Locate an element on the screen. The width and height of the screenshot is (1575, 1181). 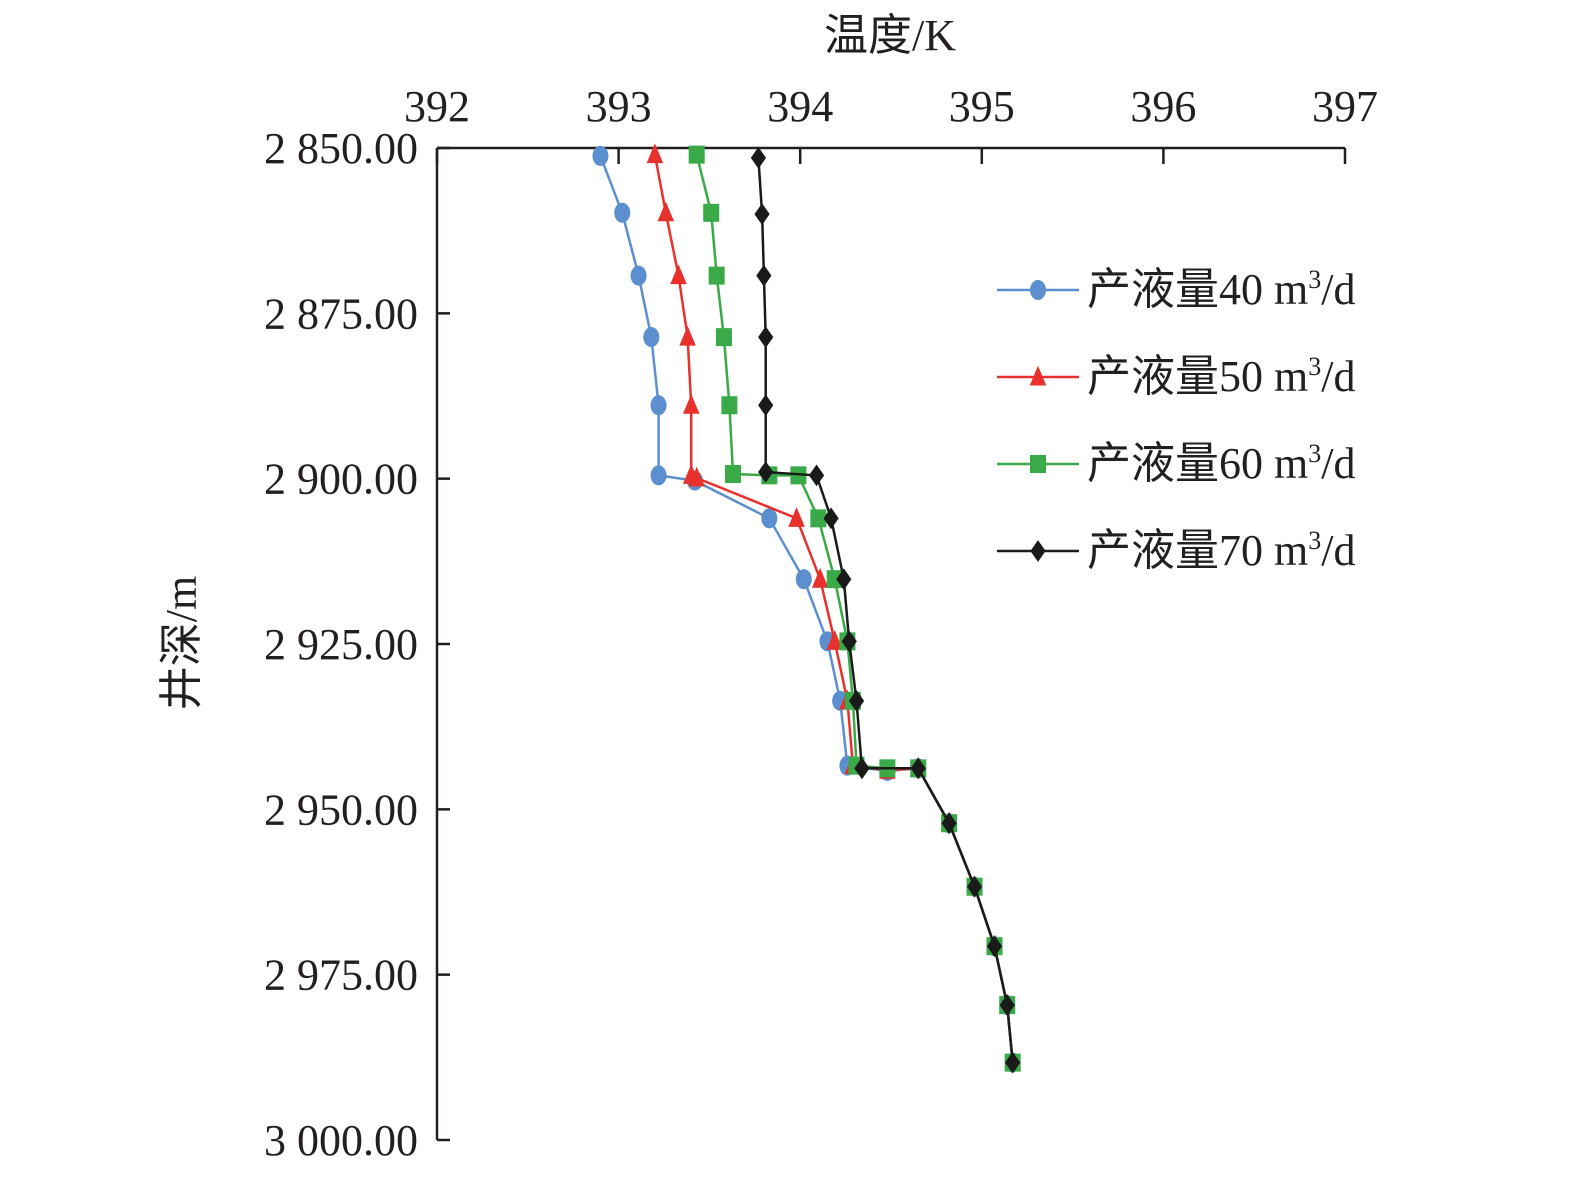
x-tick-label: 393 is located at coordinates (619, 106).